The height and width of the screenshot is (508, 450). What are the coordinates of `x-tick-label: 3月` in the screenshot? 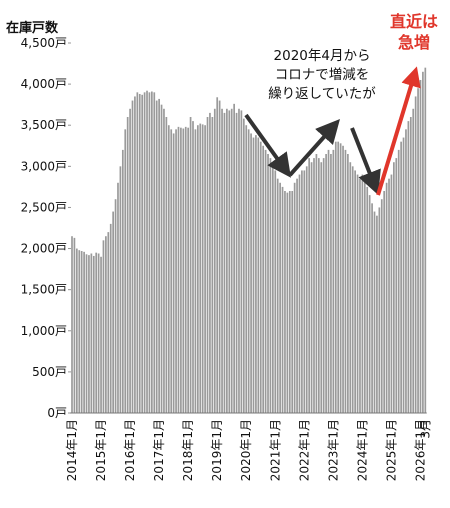 It's located at (425, 429).